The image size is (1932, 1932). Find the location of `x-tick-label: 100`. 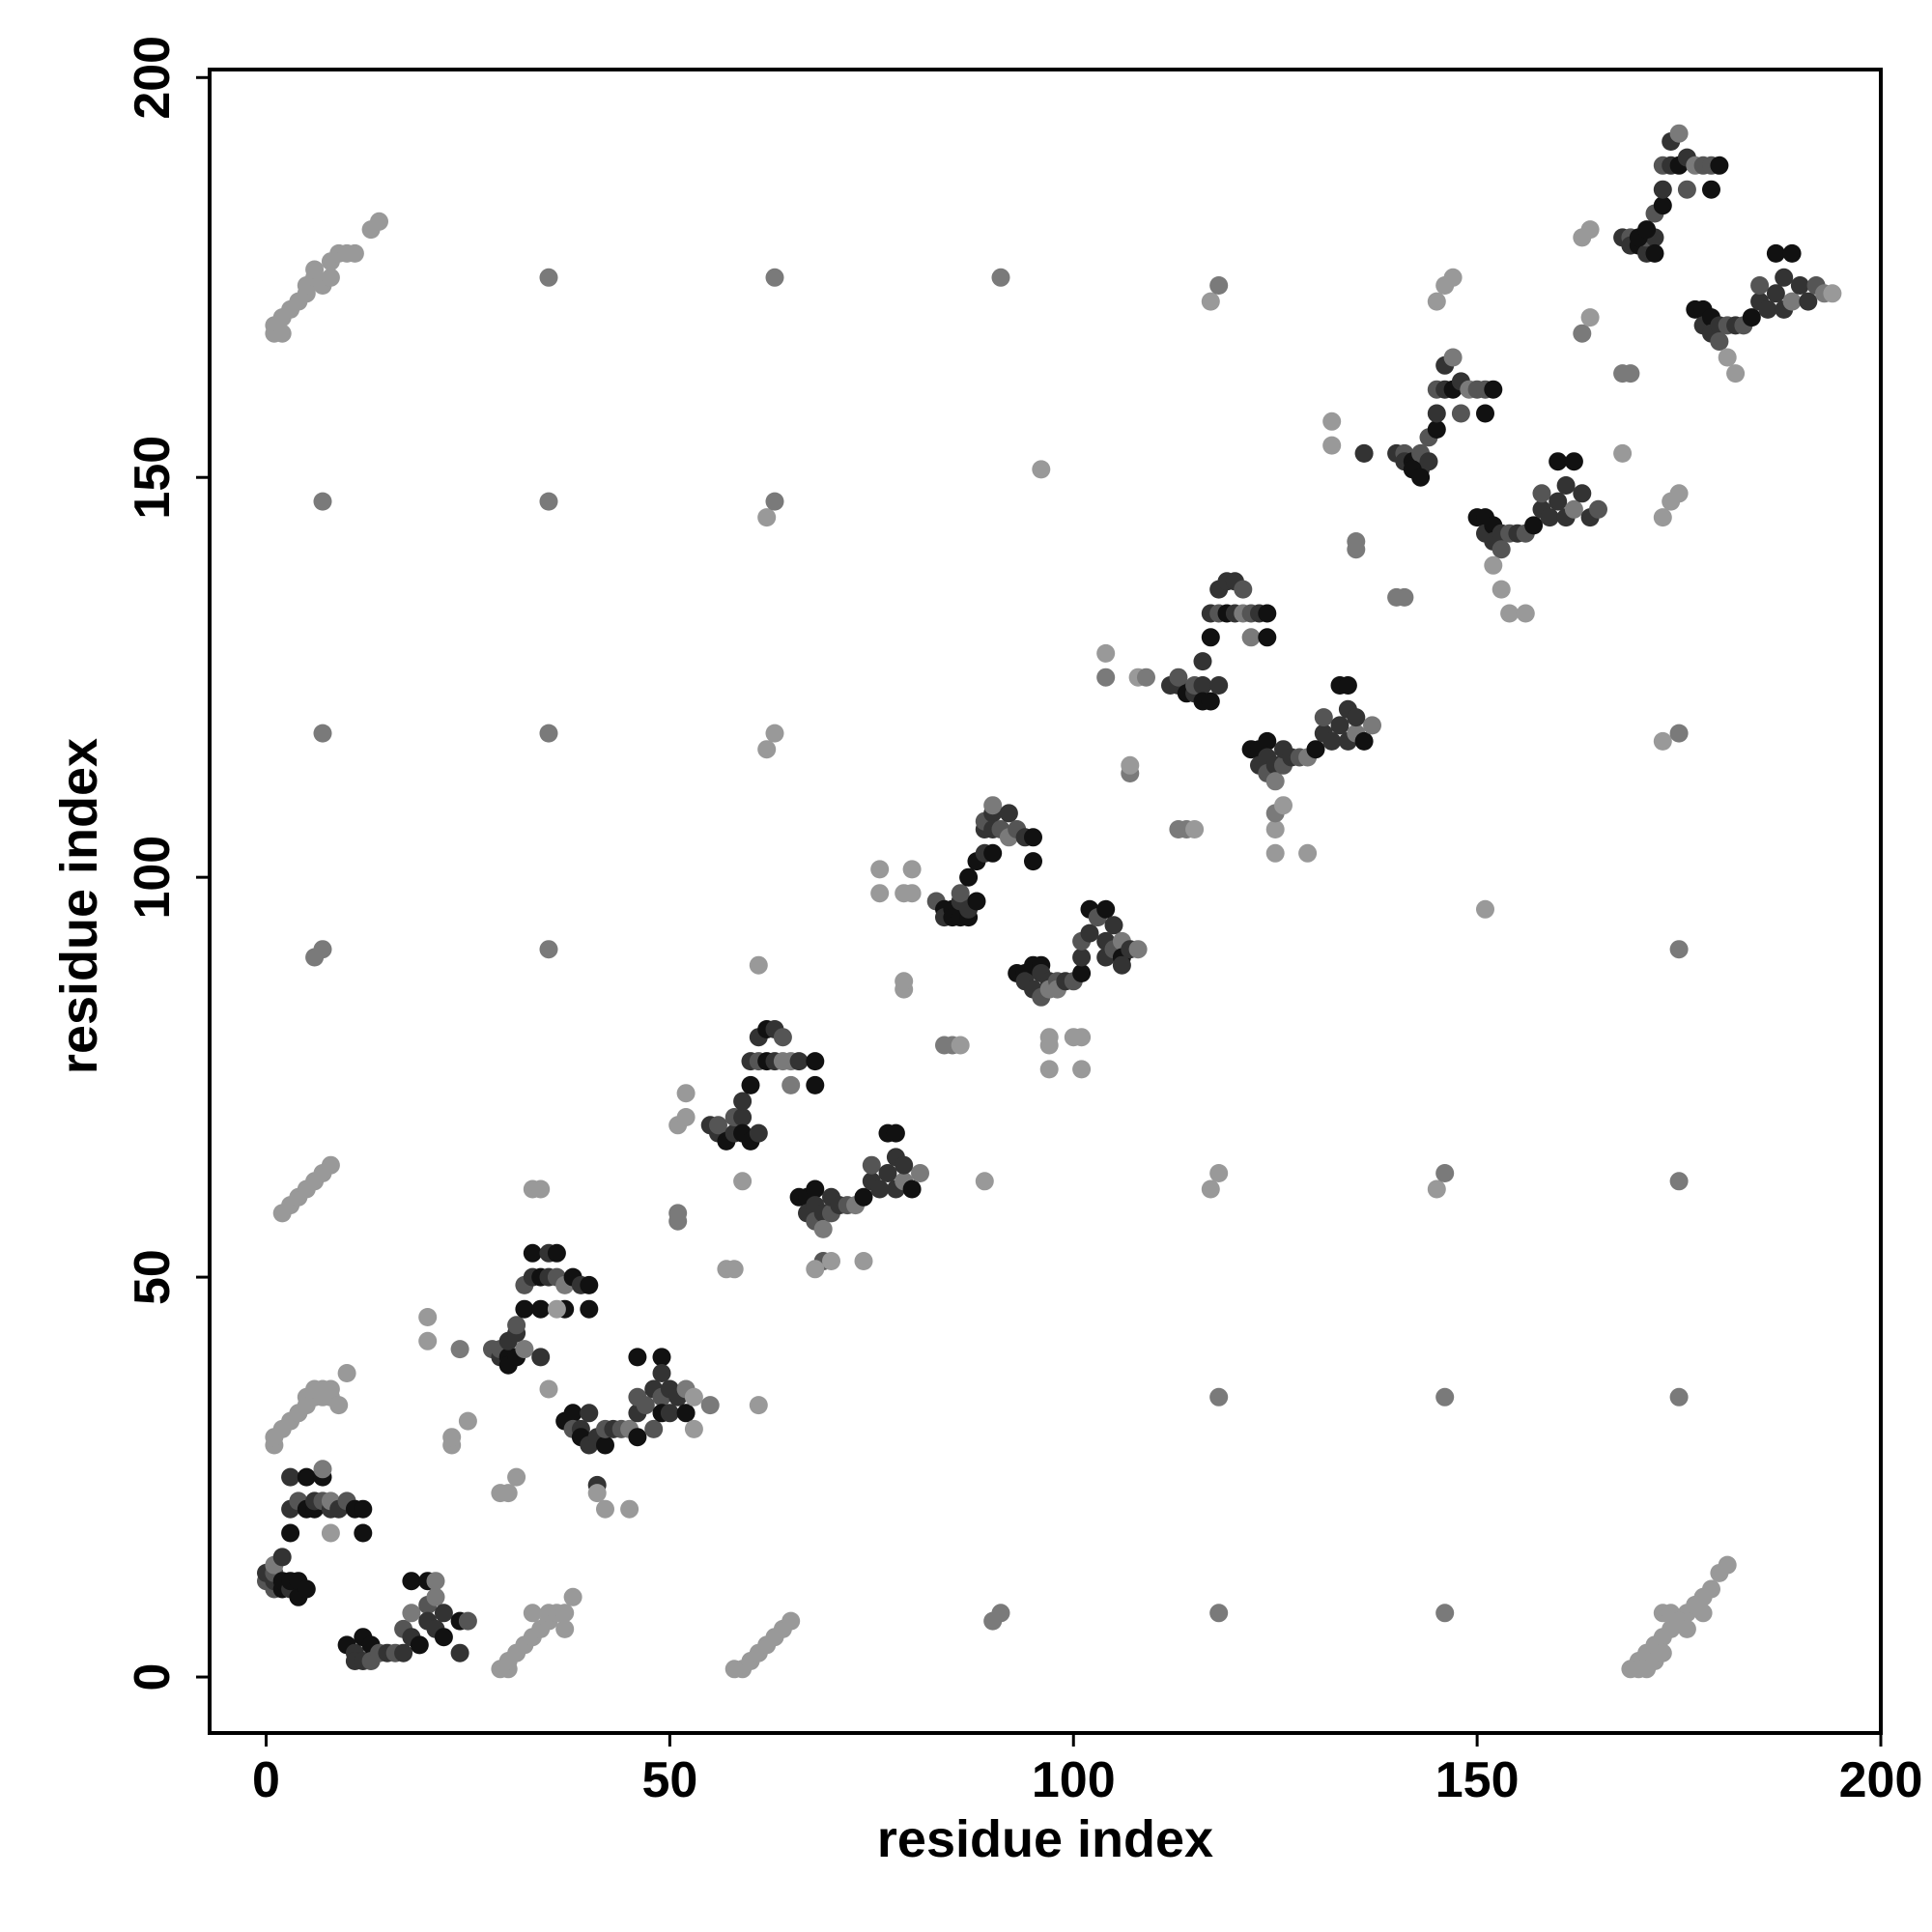

x-tick-label: 100 is located at coordinates (1074, 1780).